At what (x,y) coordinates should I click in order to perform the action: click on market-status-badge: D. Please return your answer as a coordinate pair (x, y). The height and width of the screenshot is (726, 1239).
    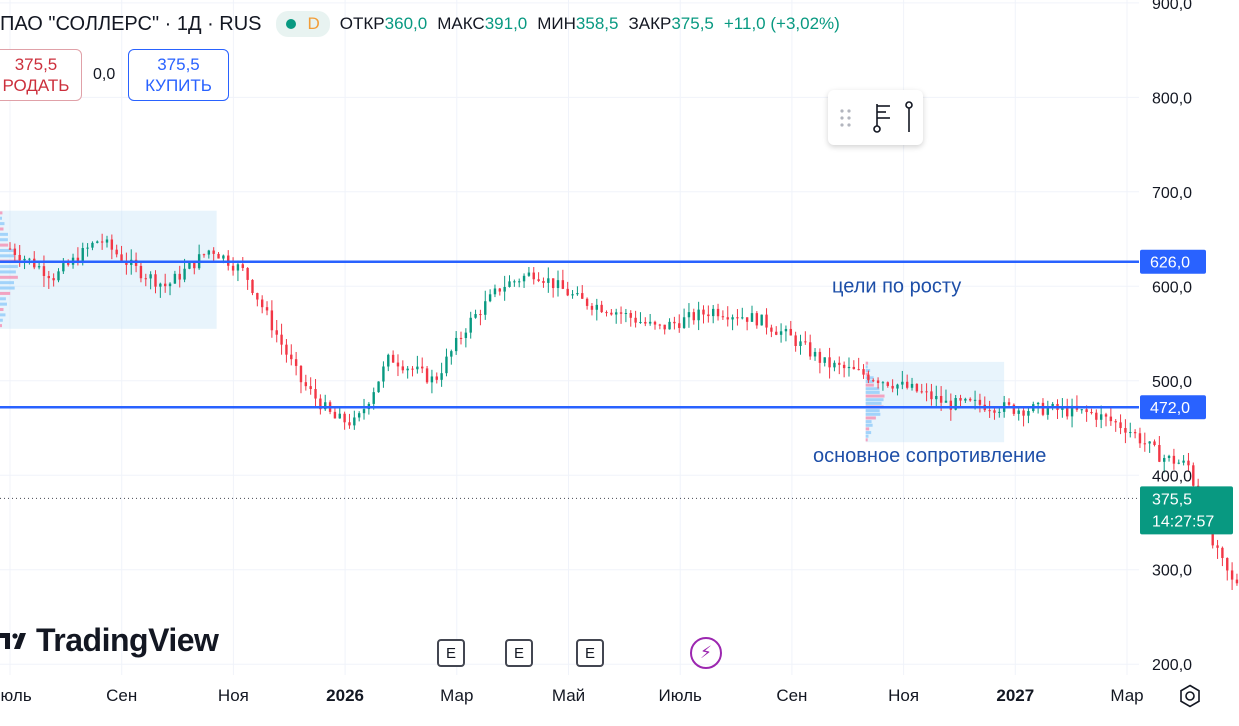
    Looking at the image, I should click on (302, 24).